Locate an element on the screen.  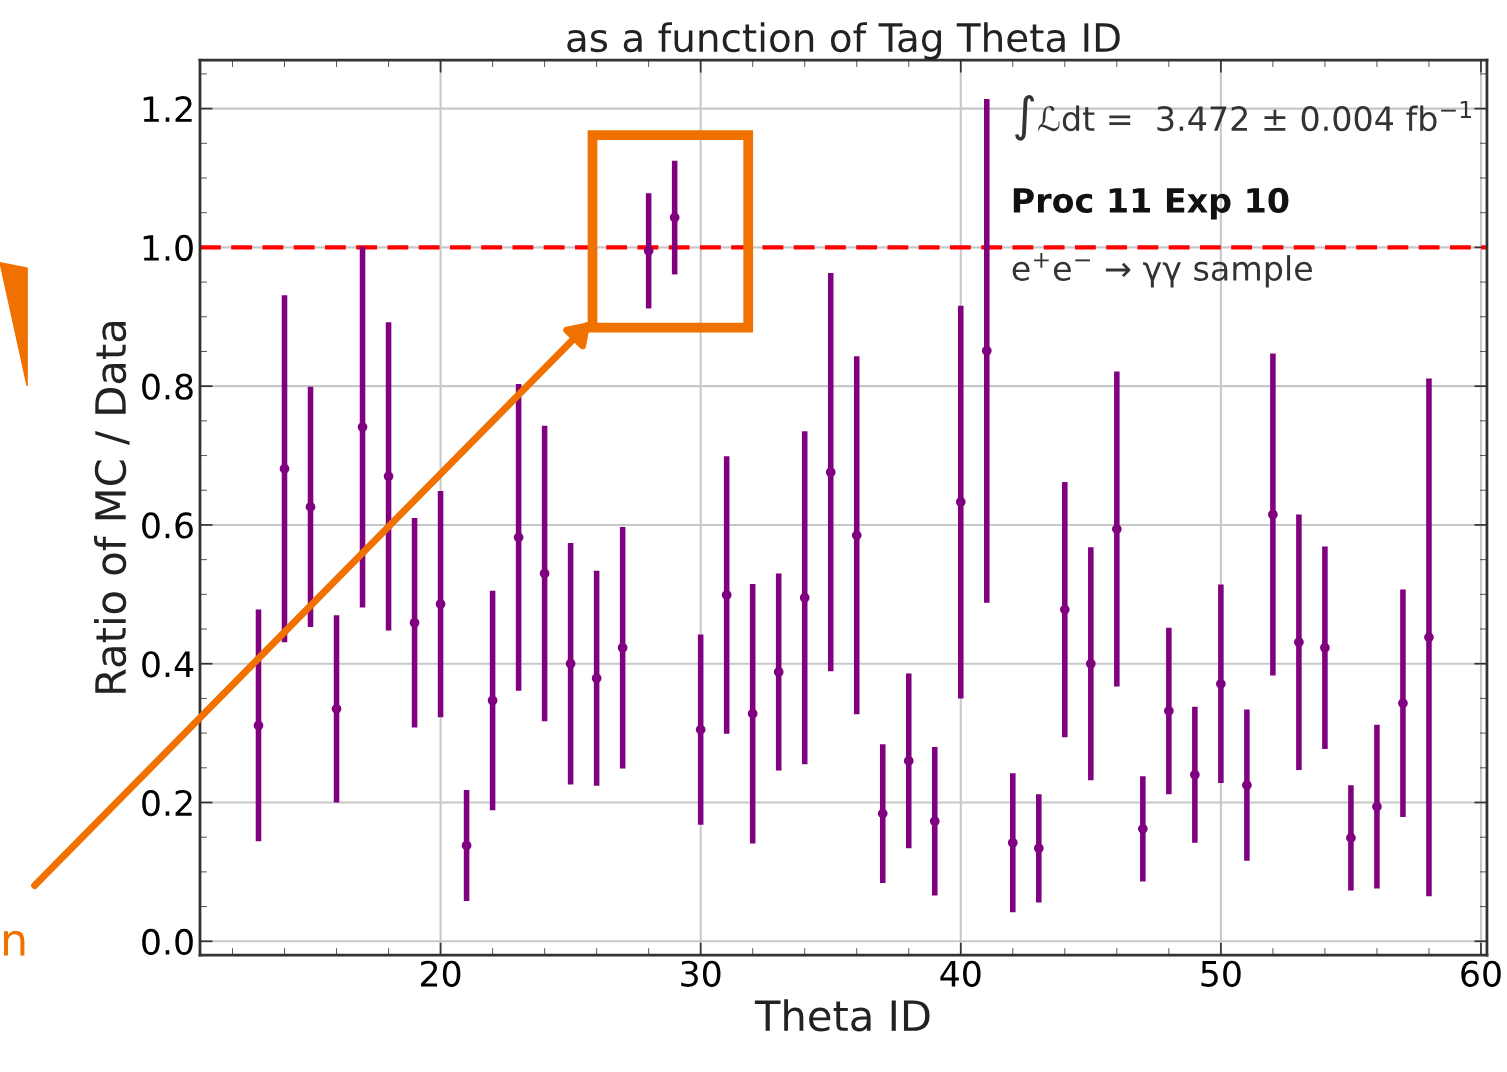
annotation: e$^{+}$e$^{−}$ → γγ sample is located at coordinates (1162, 270).